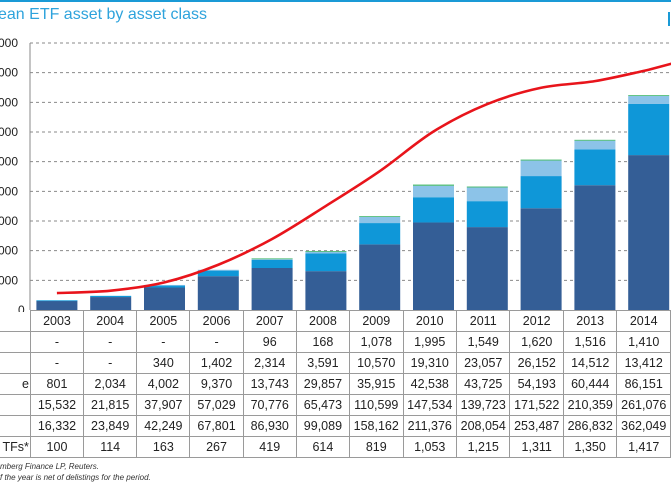  What do you see at coordinates (57, 321) in the screenshot?
I see `year-header: 2003` at bounding box center [57, 321].